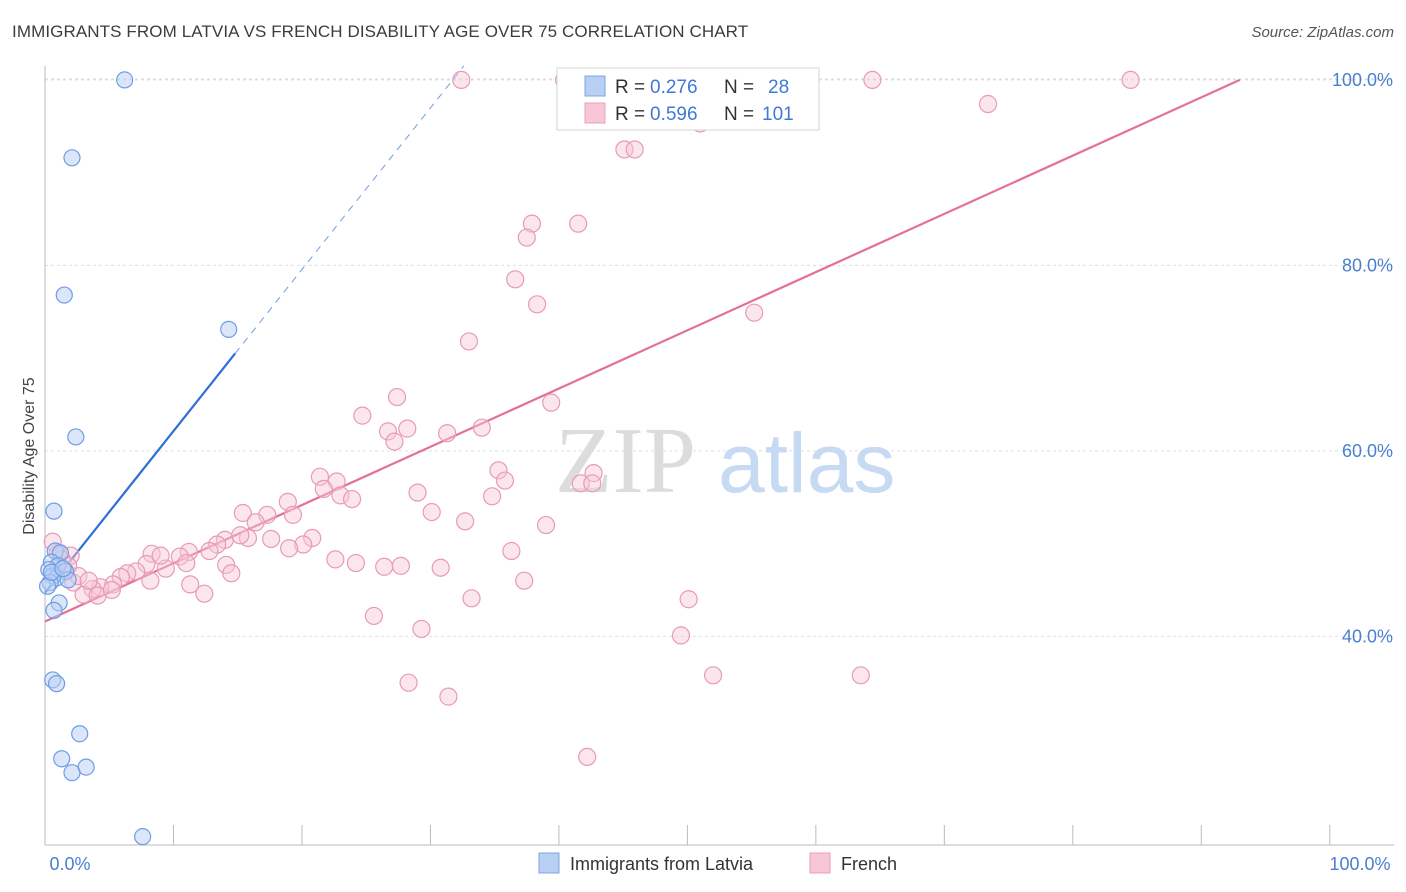 The height and width of the screenshot is (892, 1406). Describe the element at coordinates (1359, 864) in the screenshot. I see `x-tick-right: 100.0%` at that location.